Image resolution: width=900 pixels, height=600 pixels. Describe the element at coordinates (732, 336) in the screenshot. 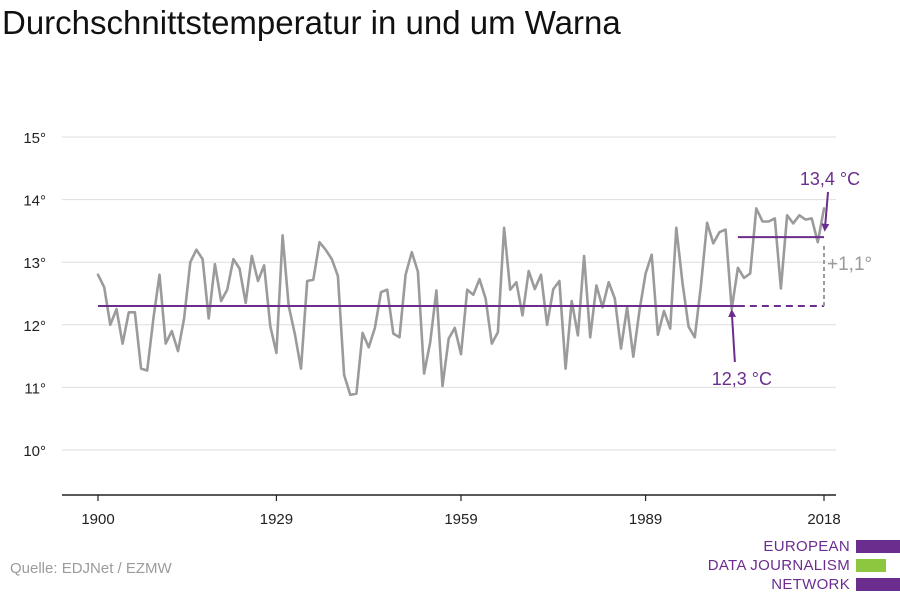

I see `baseline-annotation-arrow` at that location.